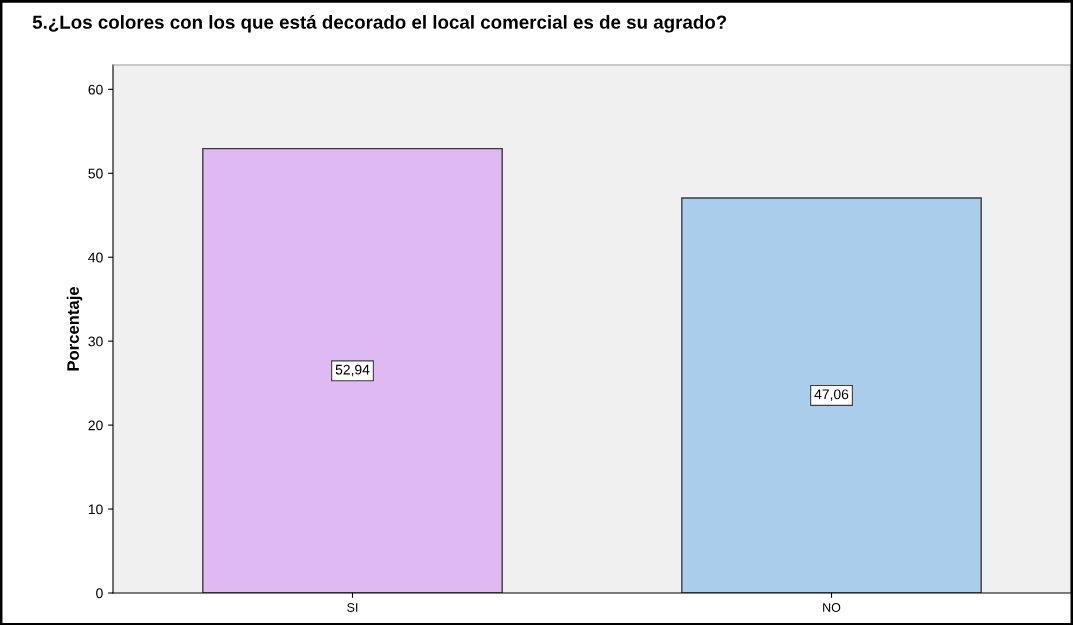 The image size is (1073, 625). Describe the element at coordinates (832, 607) in the screenshot. I see `x-tick-label: NO` at that location.